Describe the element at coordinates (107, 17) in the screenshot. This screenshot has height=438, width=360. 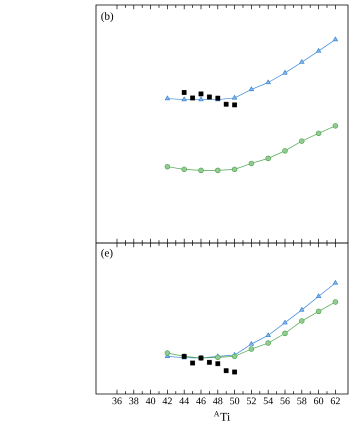
I see `text: (b)` at that location.